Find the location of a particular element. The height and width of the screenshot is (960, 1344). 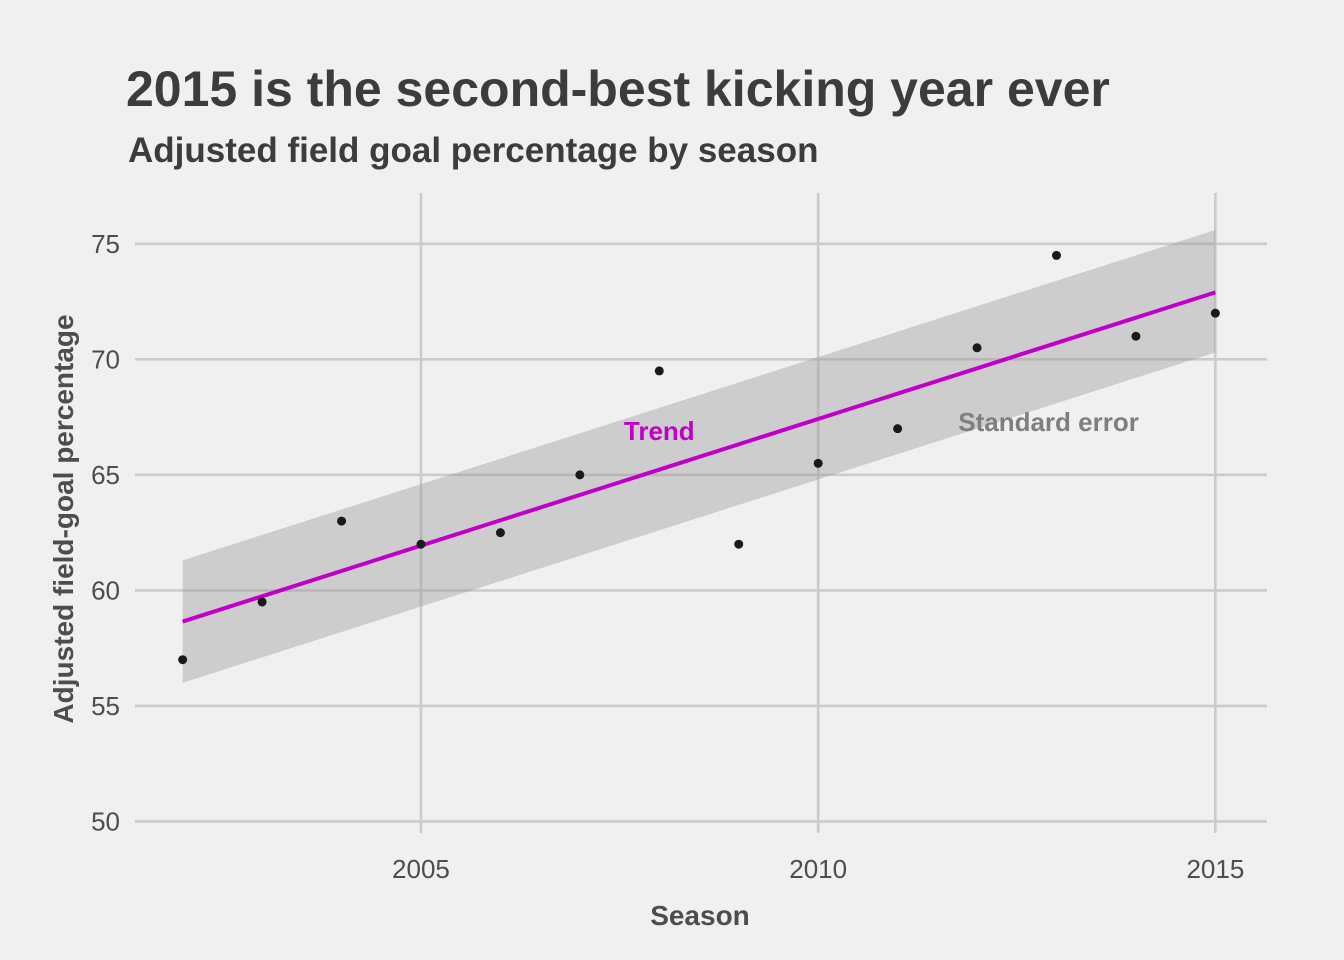

y-tick-label: 70 is located at coordinates (105, 359).